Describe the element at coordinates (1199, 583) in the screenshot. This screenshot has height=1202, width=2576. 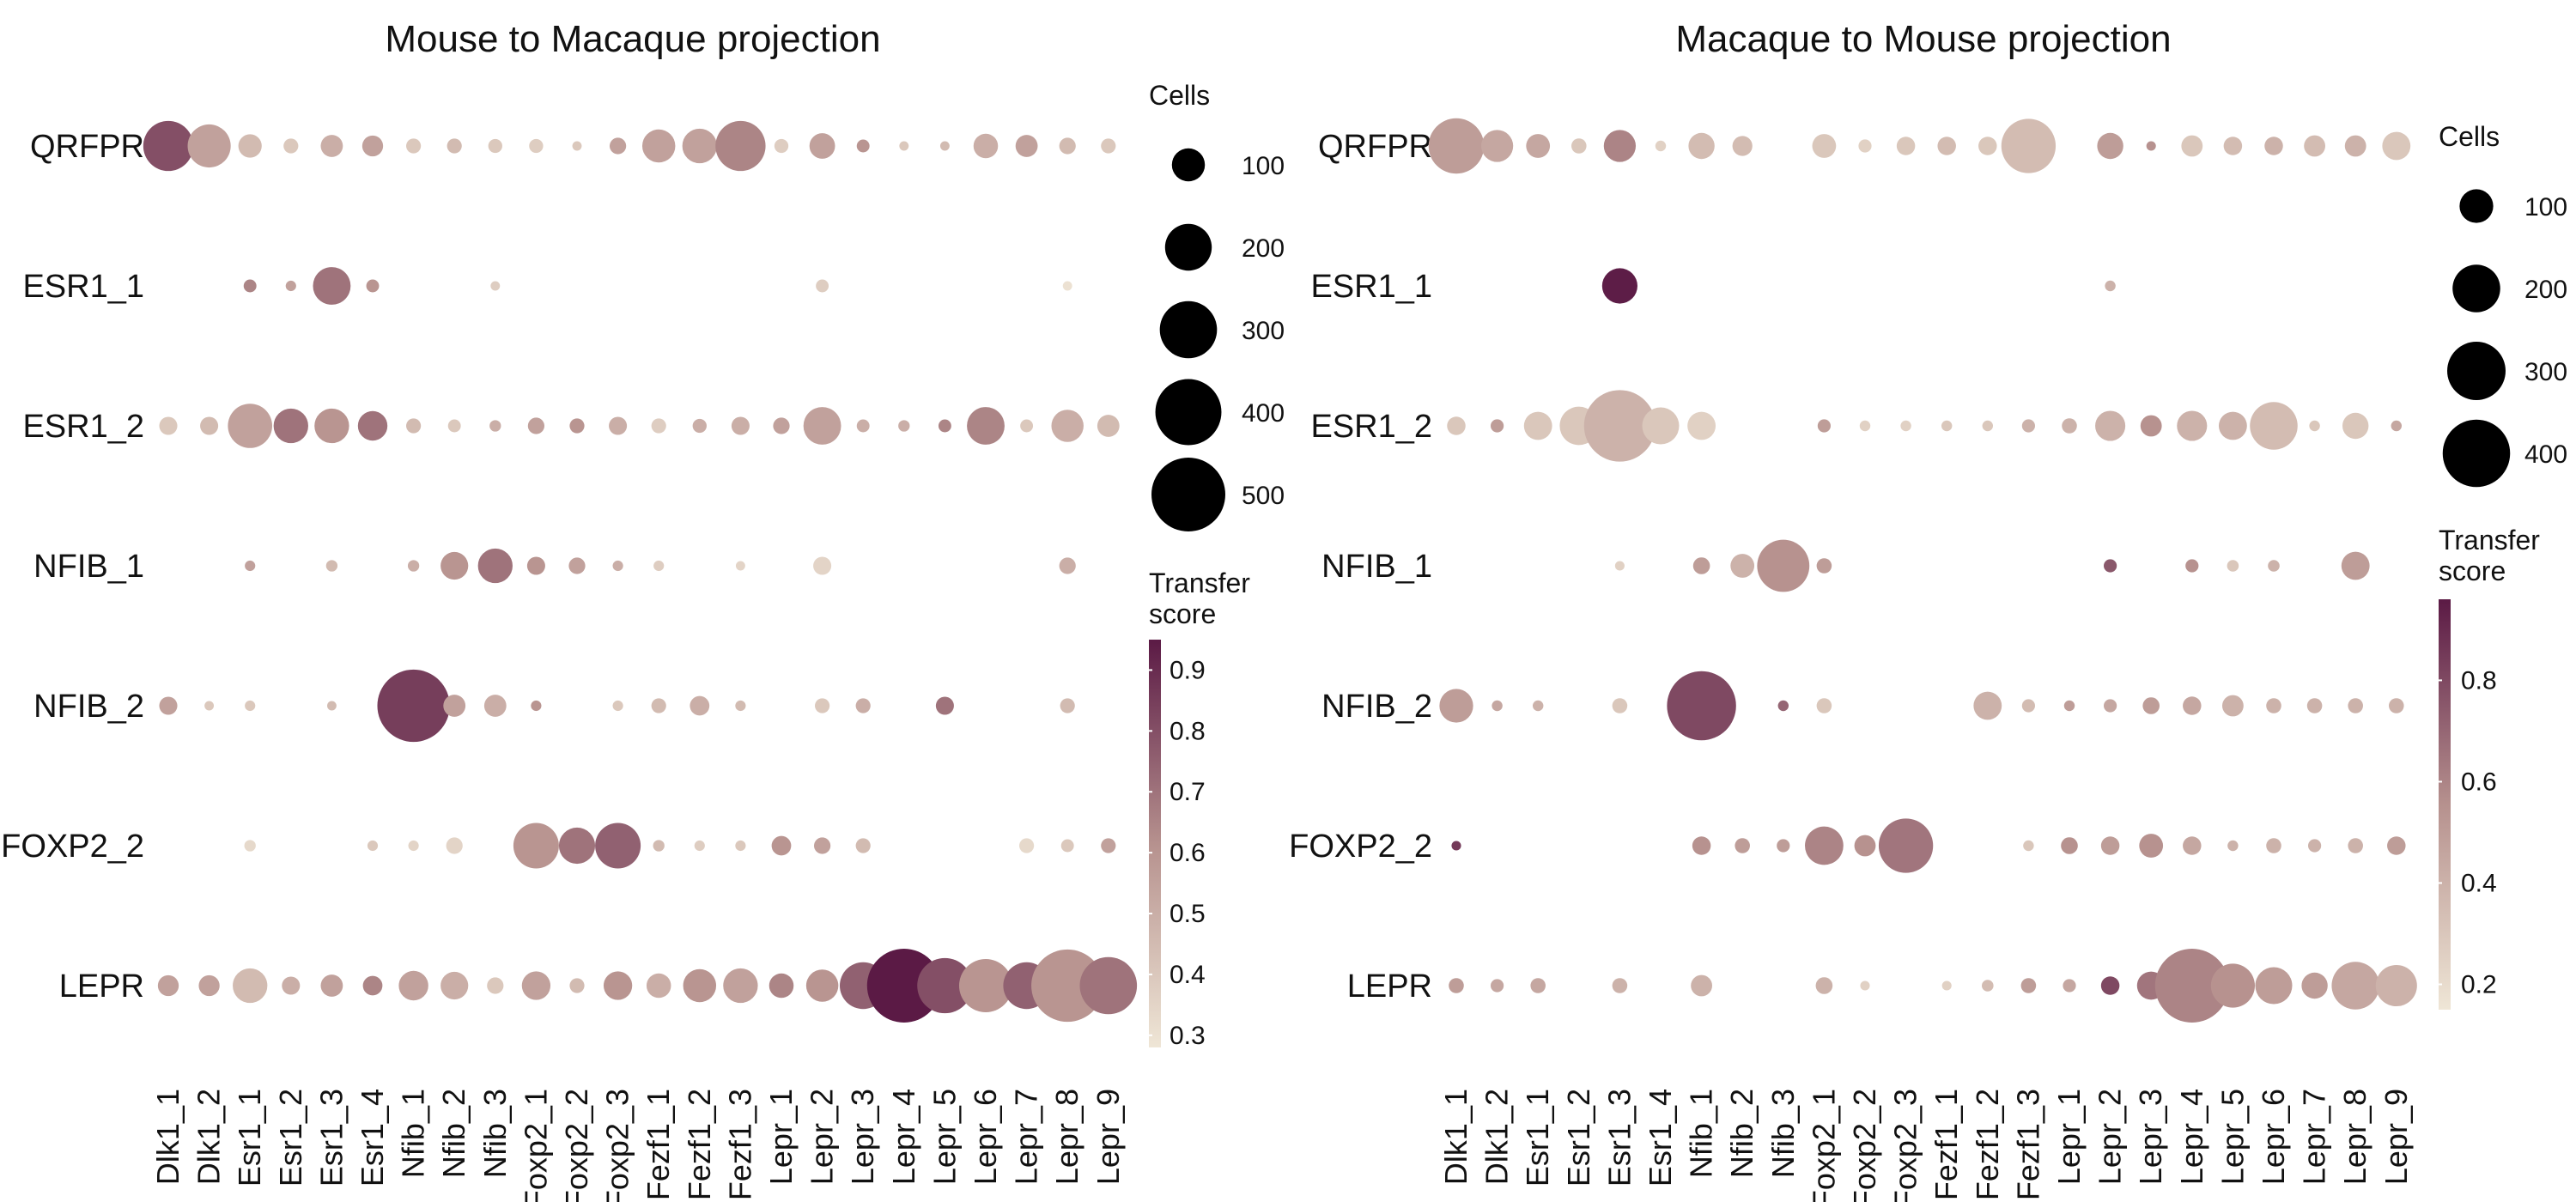
I see `color-legend-title-line1: Transfer` at that location.